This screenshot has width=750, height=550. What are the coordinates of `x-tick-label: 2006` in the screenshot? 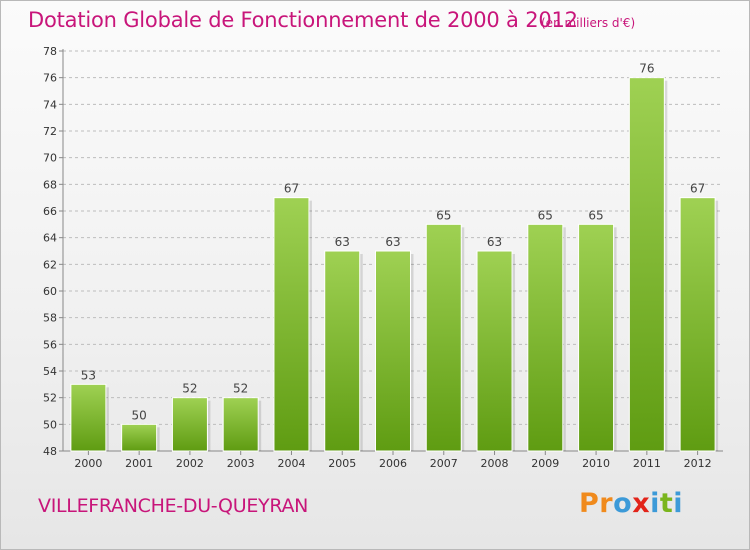 It's located at (393, 463).